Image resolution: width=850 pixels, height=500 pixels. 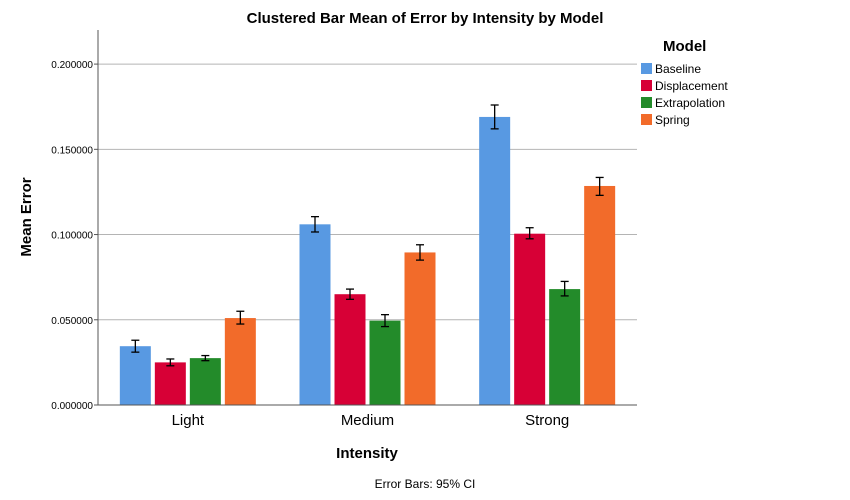 I want to click on x-axis-title: Intensity, so click(x=367, y=453).